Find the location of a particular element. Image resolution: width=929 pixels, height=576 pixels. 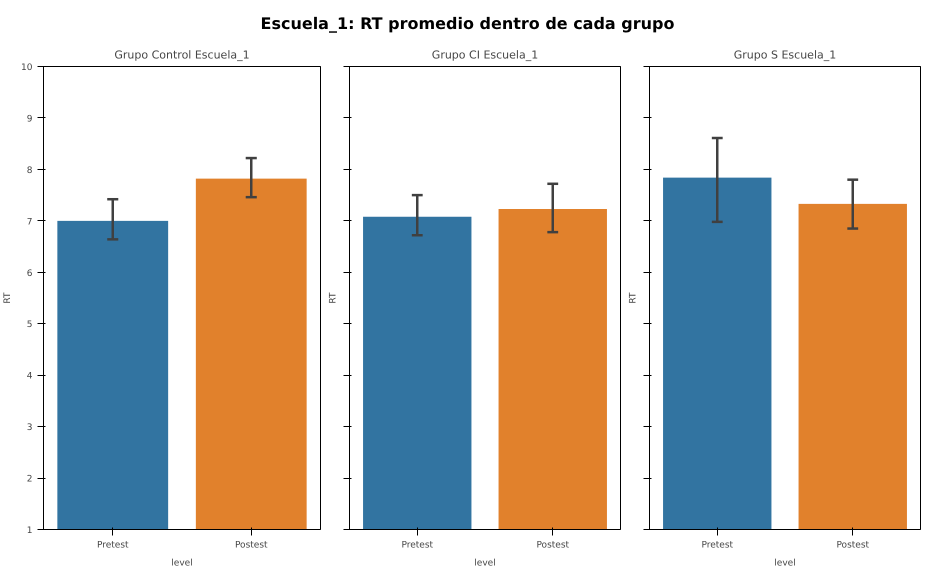

y-tick-label: 3 is located at coordinates (29, 427).